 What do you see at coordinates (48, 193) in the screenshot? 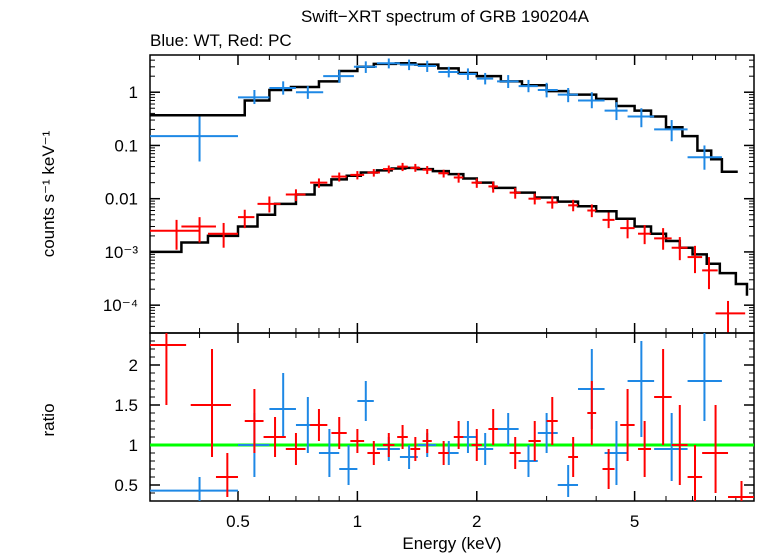
I see `spectrum-y-axis-label: counts s⁻¹ keV⁻¹` at bounding box center [48, 193].